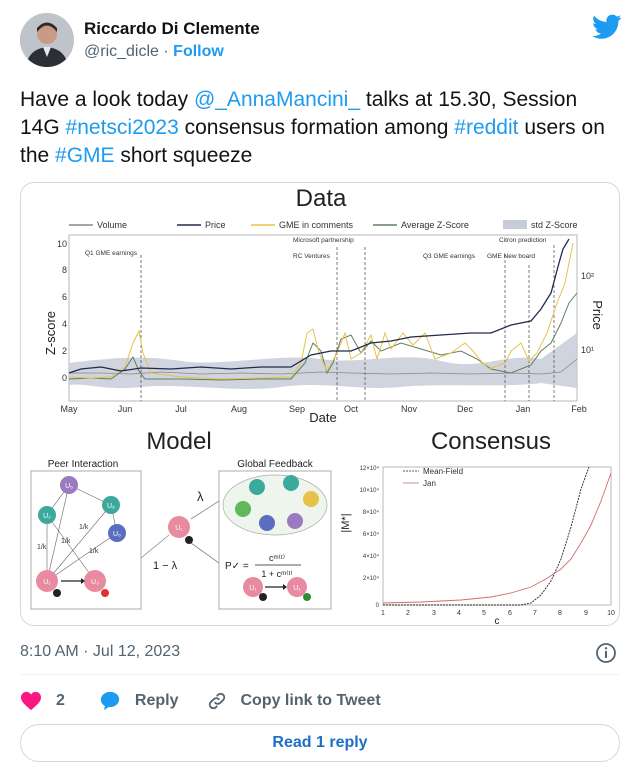  What do you see at coordinates (181, 409) in the screenshot?
I see `x-tick: Jul` at bounding box center [181, 409].